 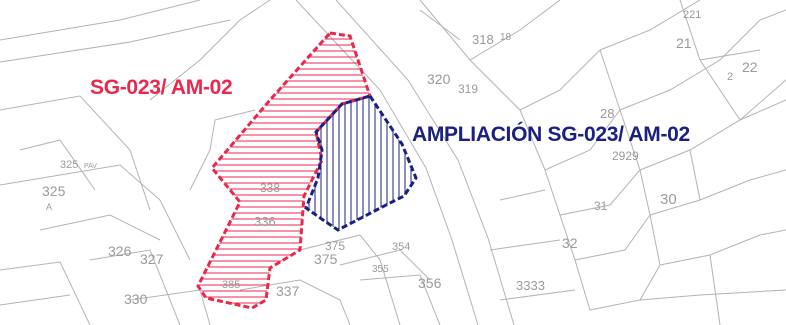 I want to click on parcel-number: 336, so click(x=265, y=221).